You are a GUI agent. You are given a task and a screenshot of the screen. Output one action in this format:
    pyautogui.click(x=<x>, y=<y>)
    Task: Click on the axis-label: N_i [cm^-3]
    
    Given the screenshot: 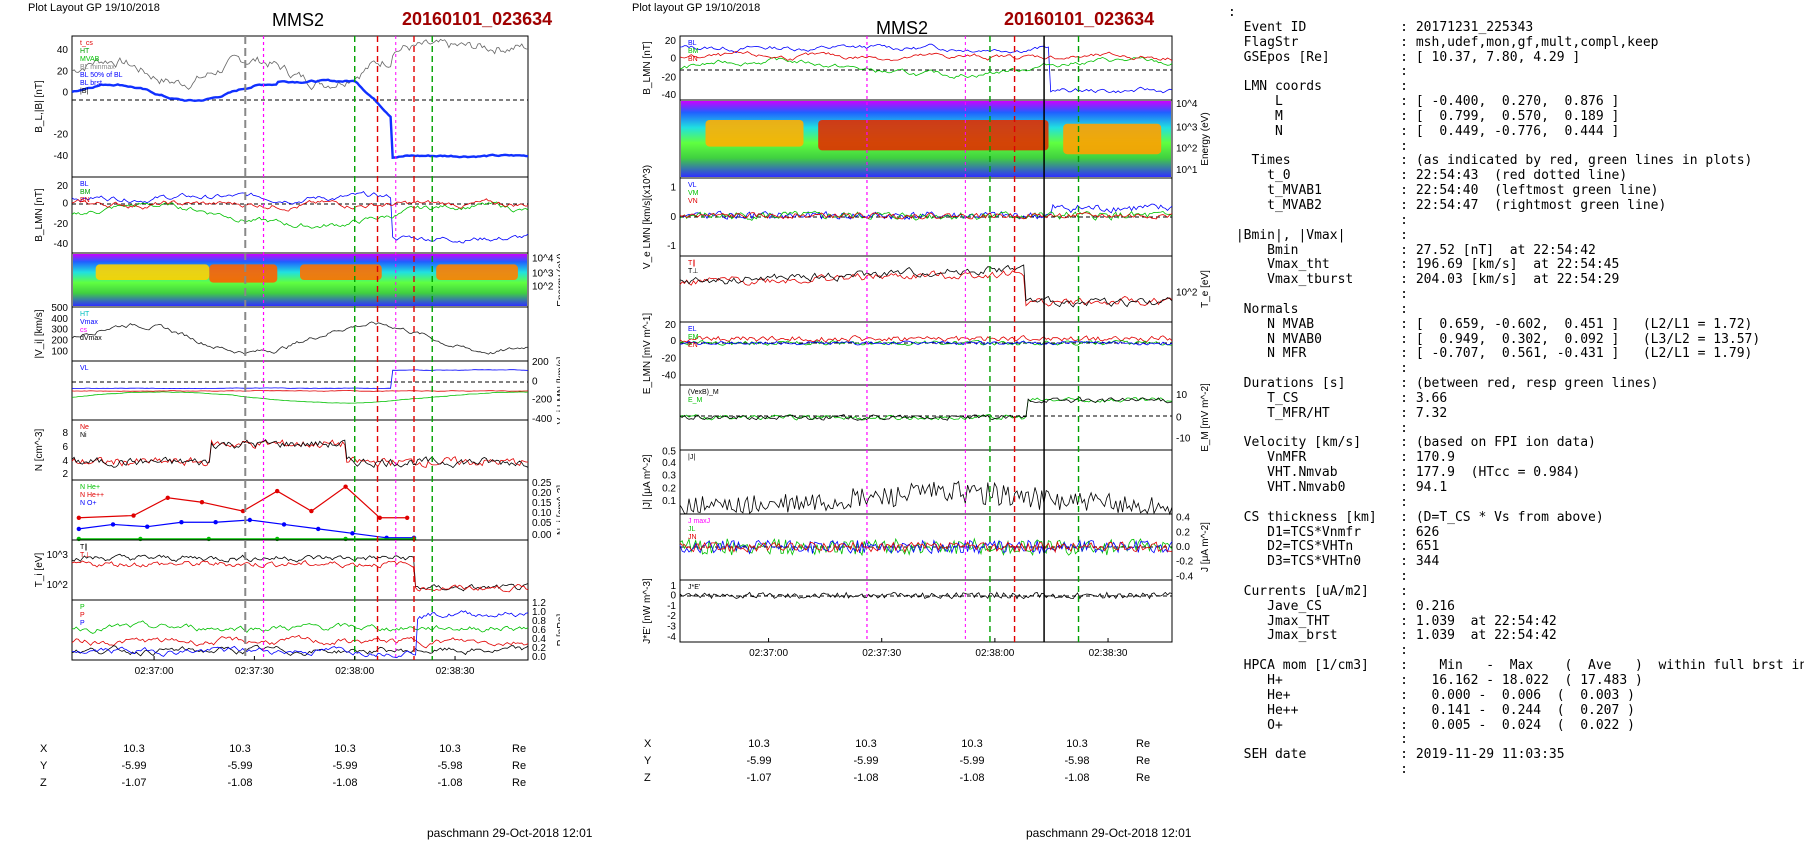 What is the action you would take?
    pyautogui.click(x=558, y=510)
    